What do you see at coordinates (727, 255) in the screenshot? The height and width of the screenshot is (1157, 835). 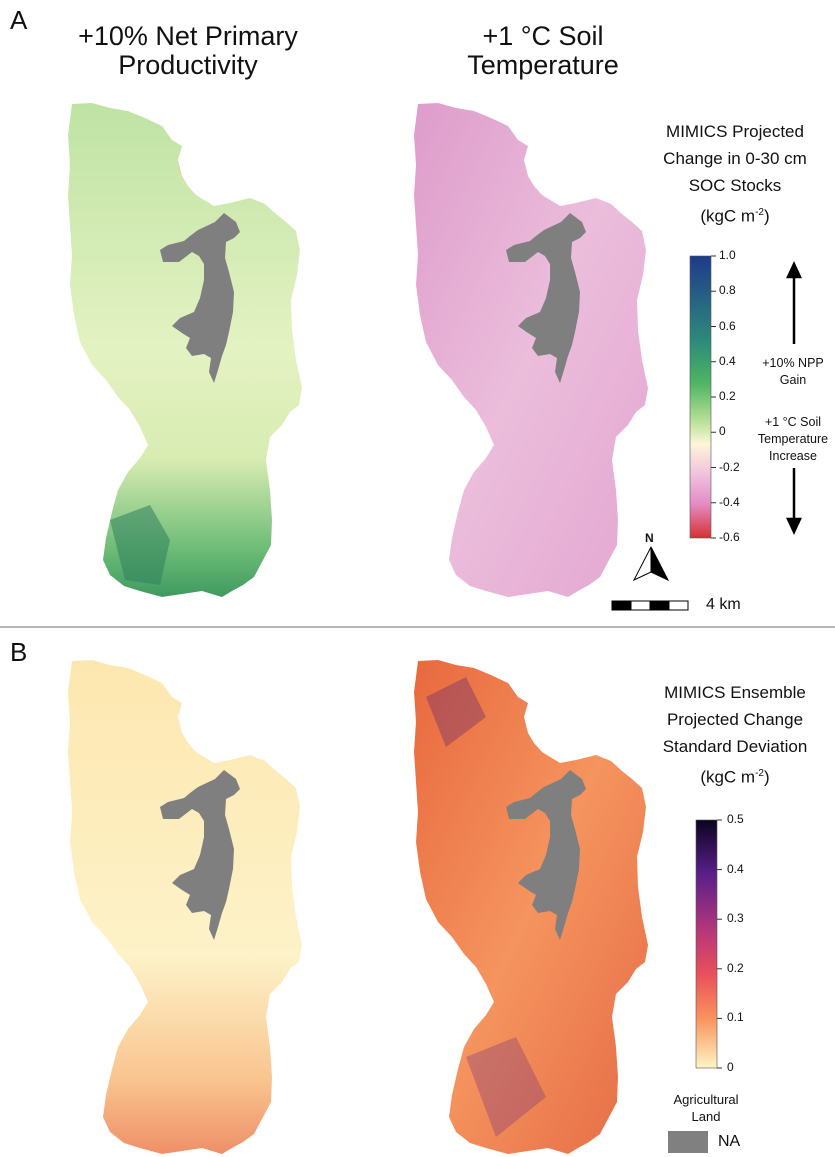 I see `colorbar-tick-label: 1.0` at bounding box center [727, 255].